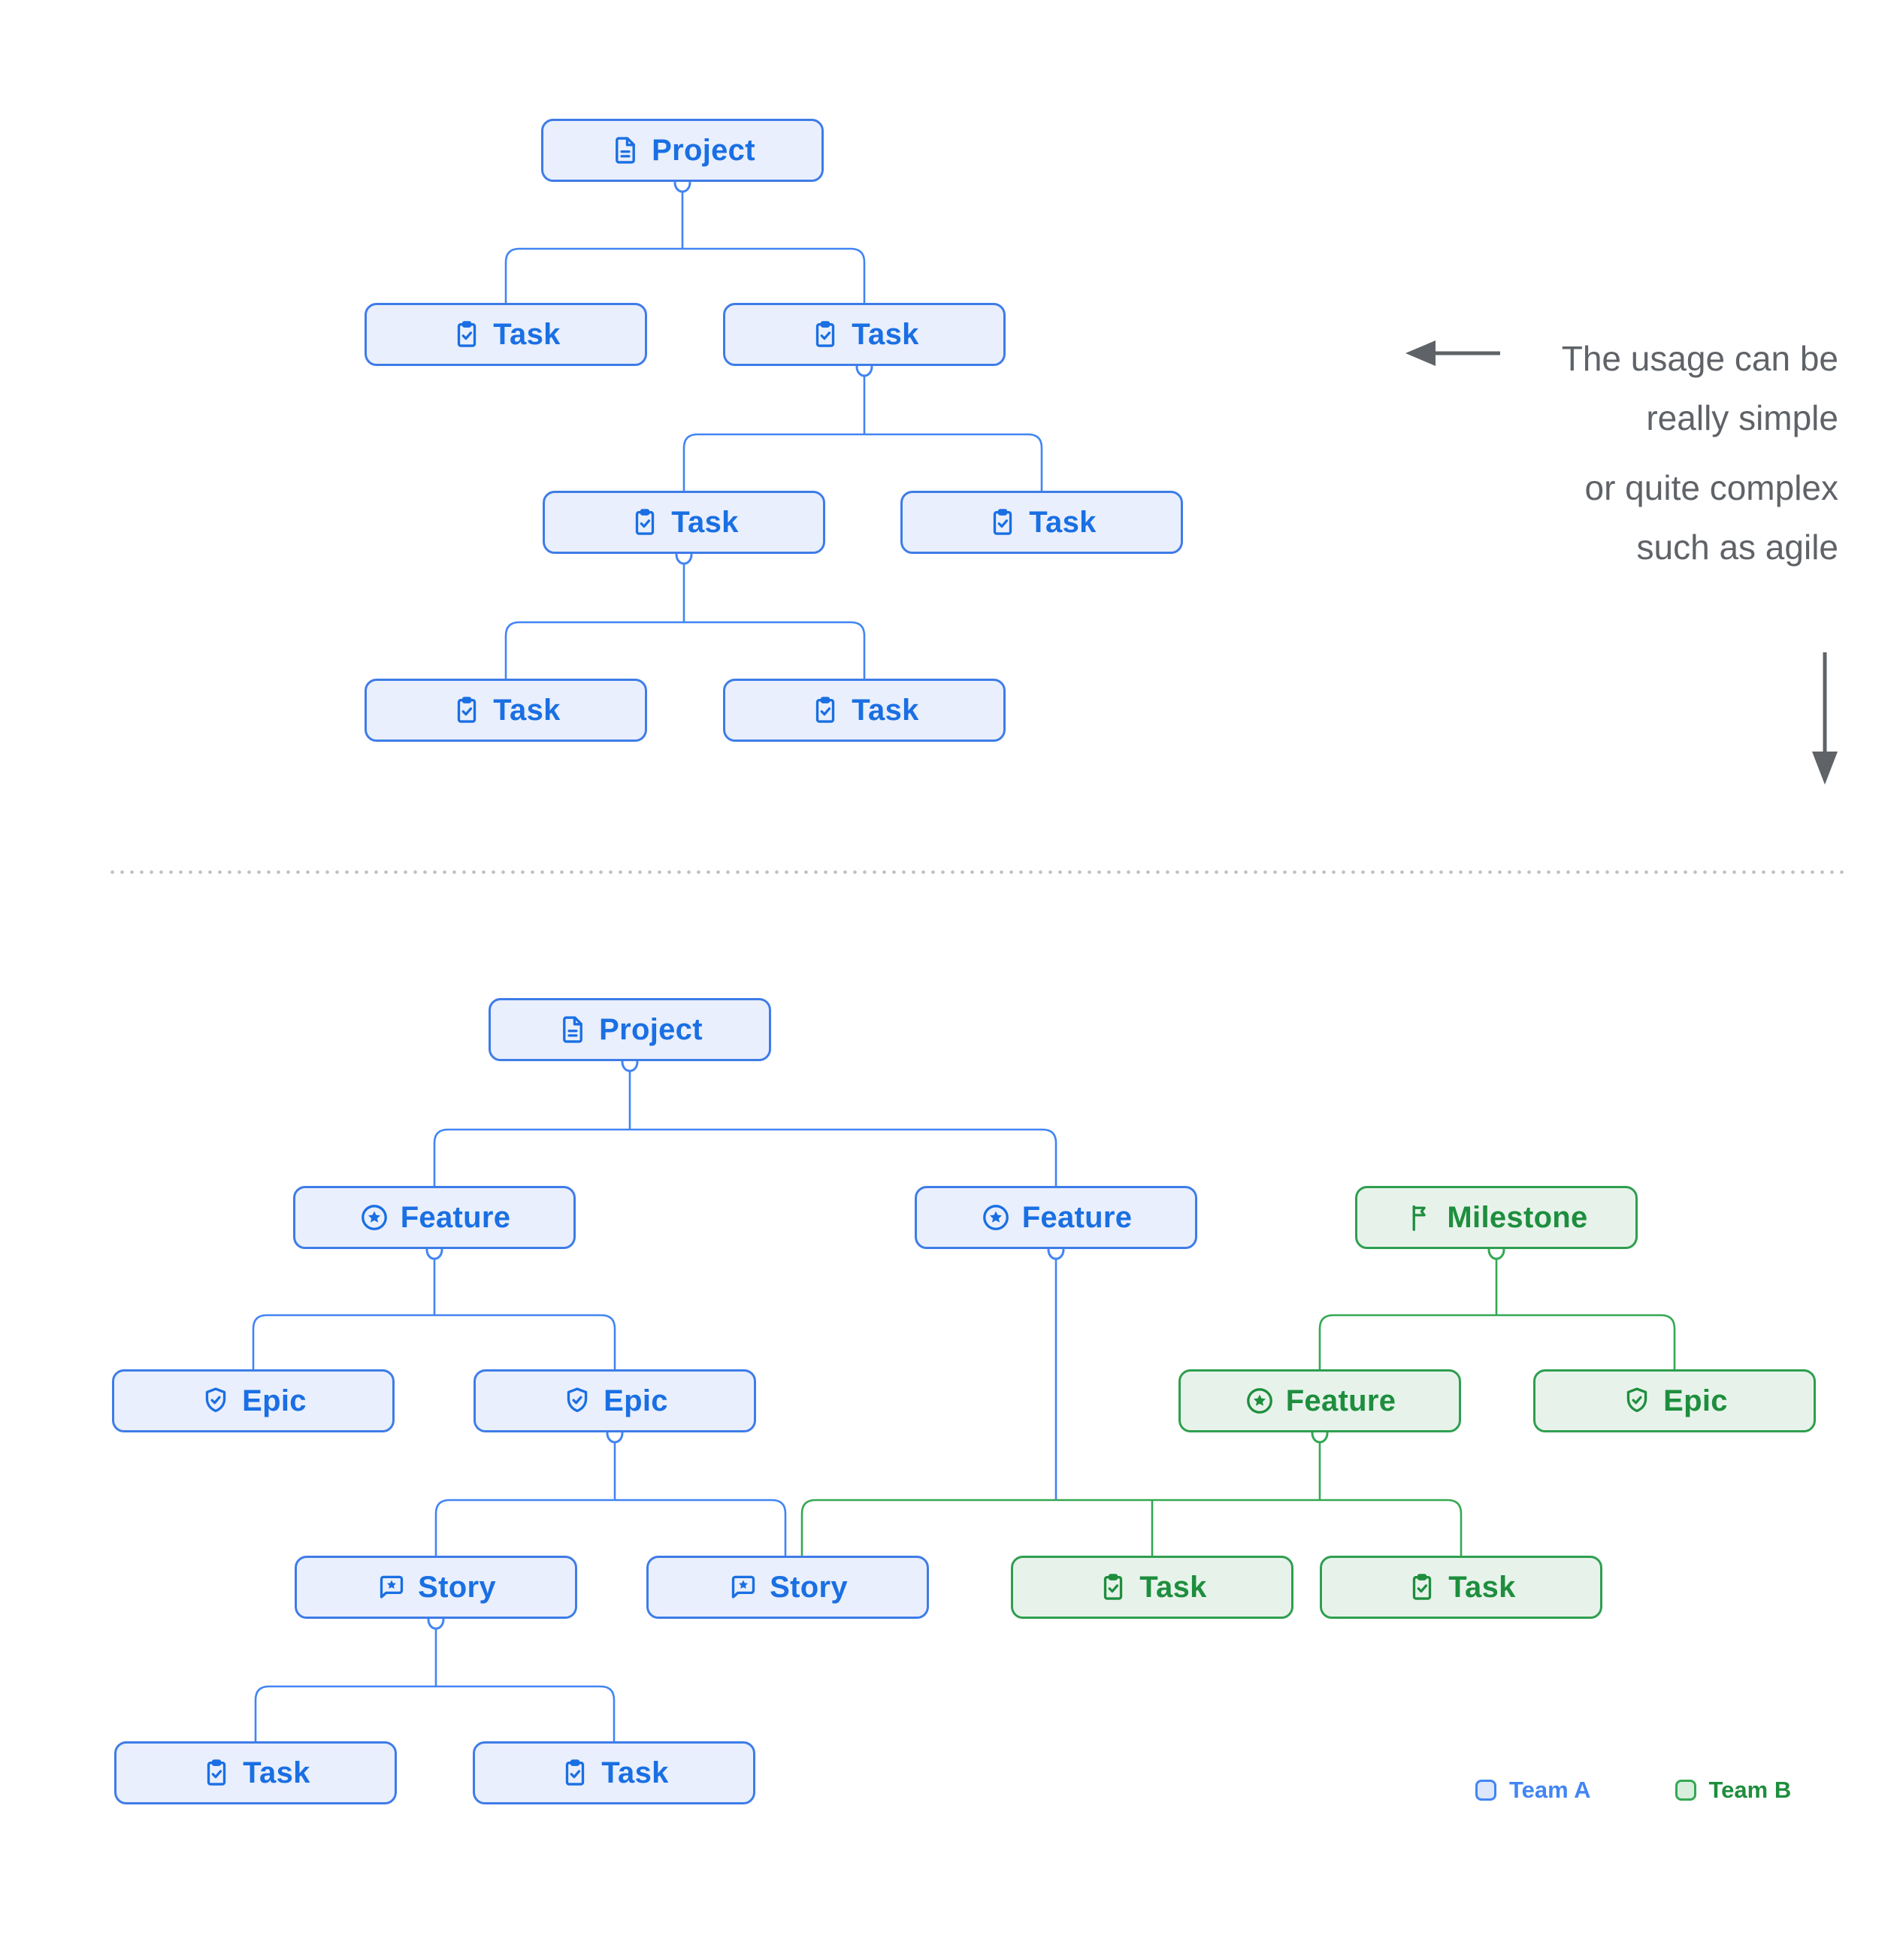 This screenshot has width=1903, height=1960. I want to click on legend-item-team-a: Team A, so click(1533, 1790).